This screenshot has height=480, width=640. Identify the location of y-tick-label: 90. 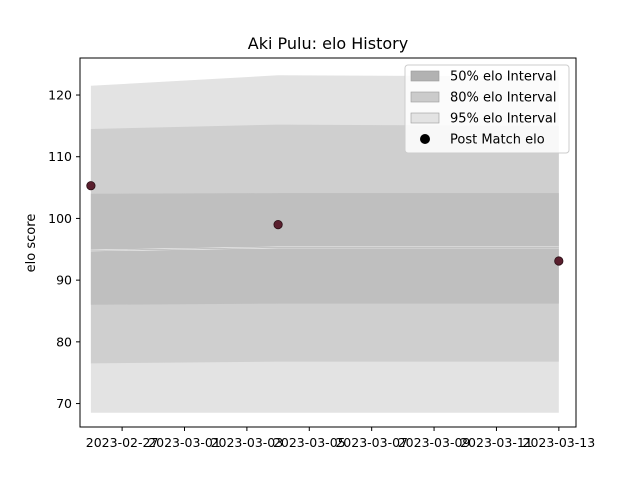
(64, 280).